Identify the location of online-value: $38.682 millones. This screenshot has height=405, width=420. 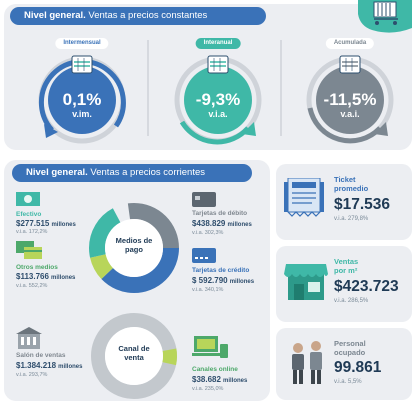
(220, 379).